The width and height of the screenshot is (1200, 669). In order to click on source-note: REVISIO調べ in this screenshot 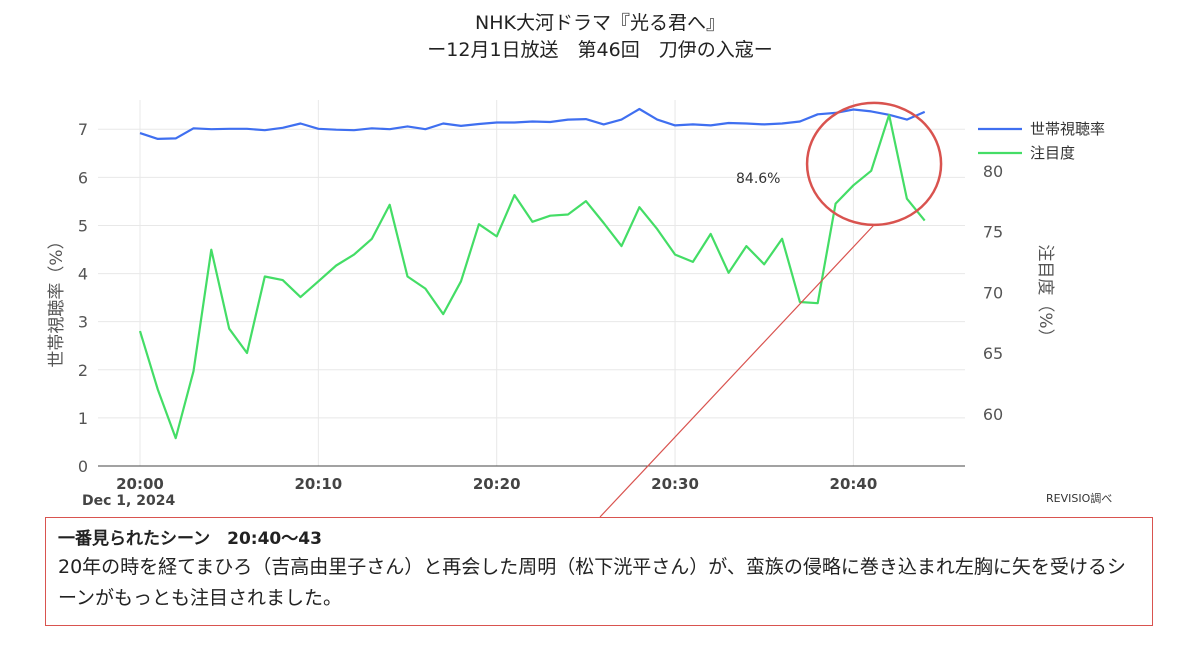, I will do `click(1079, 498)`.